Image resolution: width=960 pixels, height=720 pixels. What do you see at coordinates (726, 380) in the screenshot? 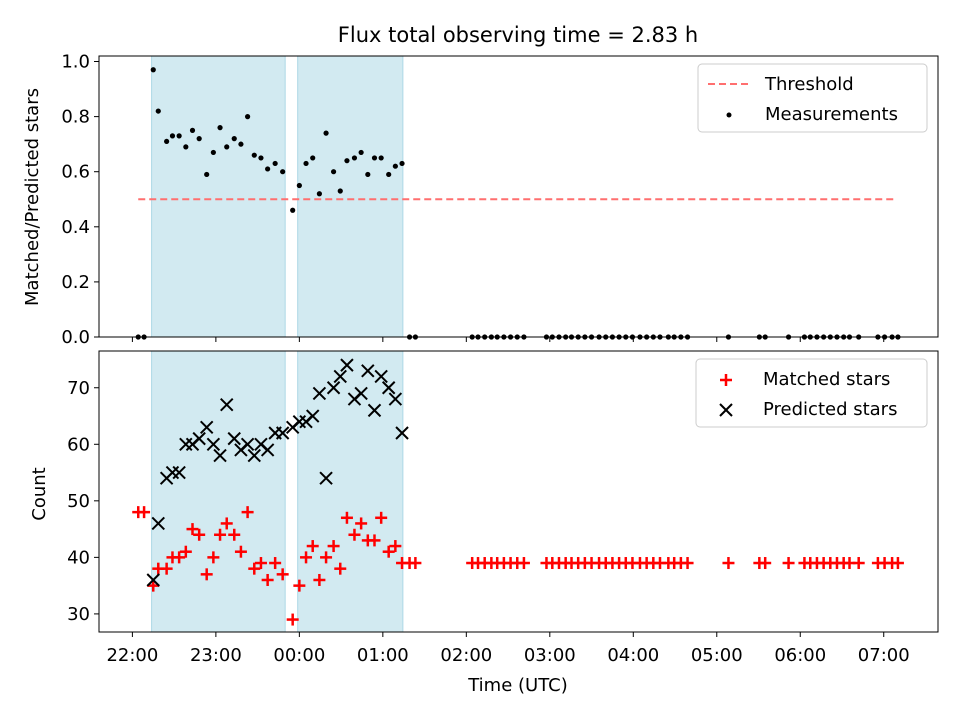
I see `legend-matched-swatch` at bounding box center [726, 380].